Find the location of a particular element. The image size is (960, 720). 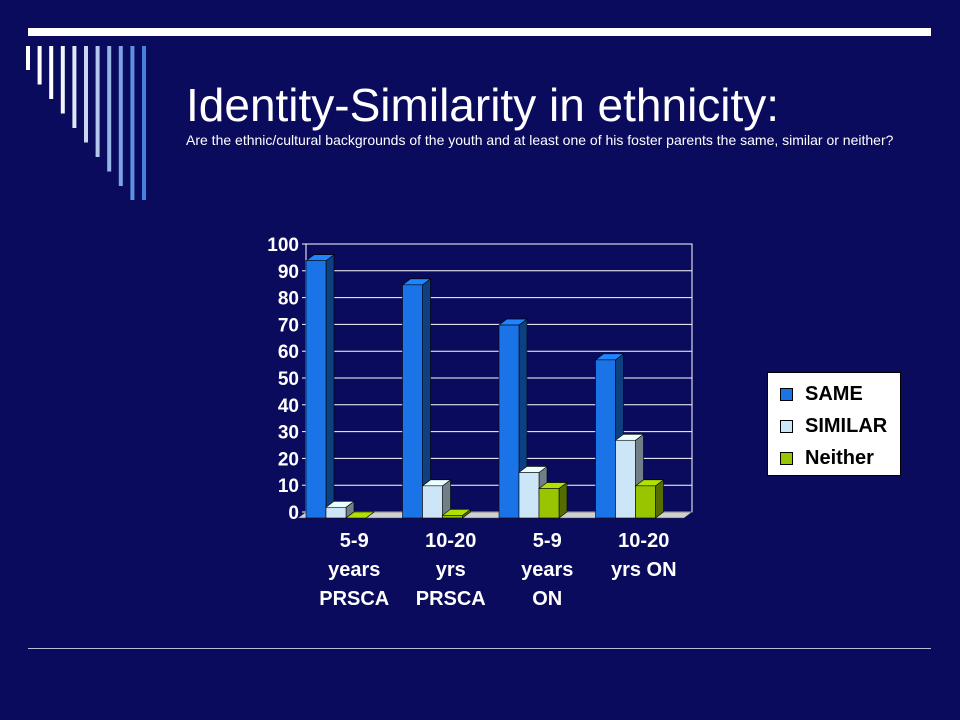

legend-label-same: SAME is located at coordinates (834, 394).